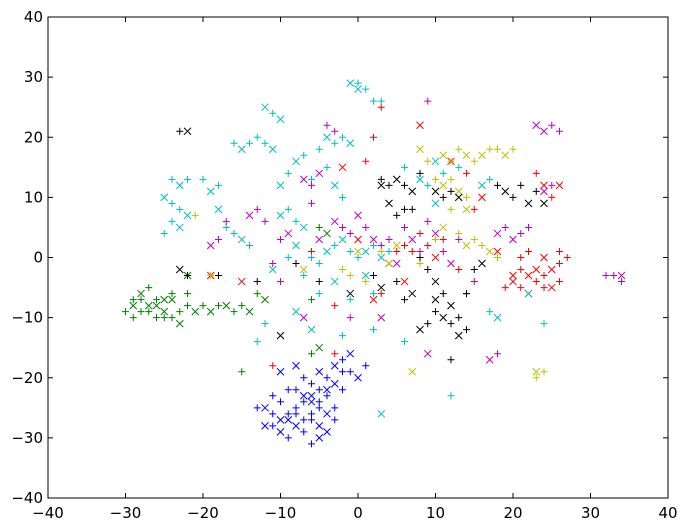 This screenshot has width=687, height=532. Describe the element at coordinates (33, 77) in the screenshot. I see `y-tick-label: 30` at that location.